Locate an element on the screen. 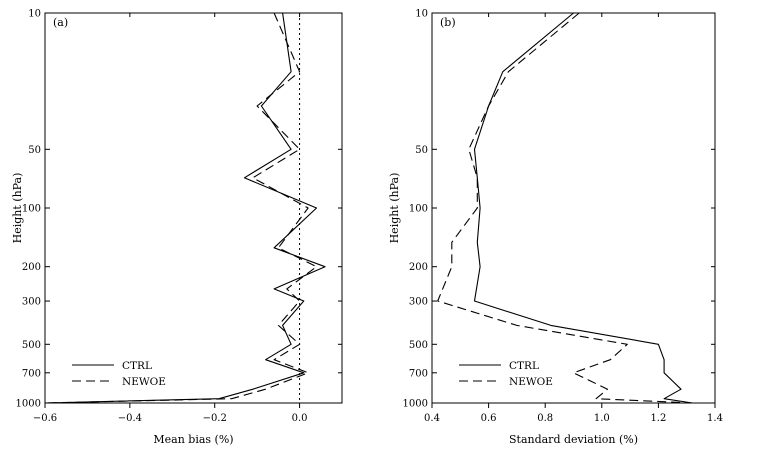 The width and height of the screenshot is (765, 455). x-tick-label: 1.4 is located at coordinates (715, 418).